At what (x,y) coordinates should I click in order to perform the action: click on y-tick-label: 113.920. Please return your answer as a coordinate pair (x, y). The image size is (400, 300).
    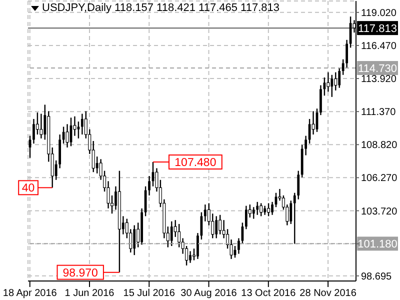
    Looking at the image, I should click on (379, 80).